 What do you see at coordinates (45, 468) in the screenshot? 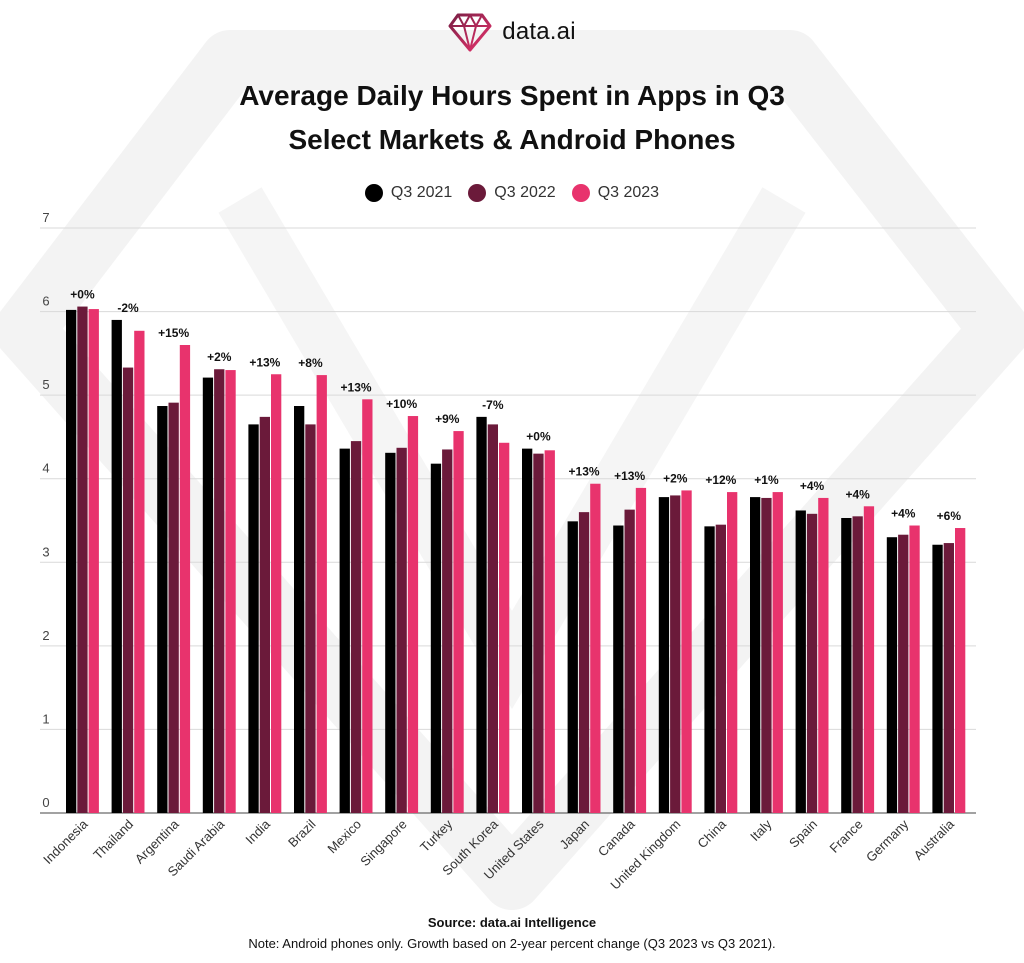
I see `y-tick-label: 4` at bounding box center [45, 468].